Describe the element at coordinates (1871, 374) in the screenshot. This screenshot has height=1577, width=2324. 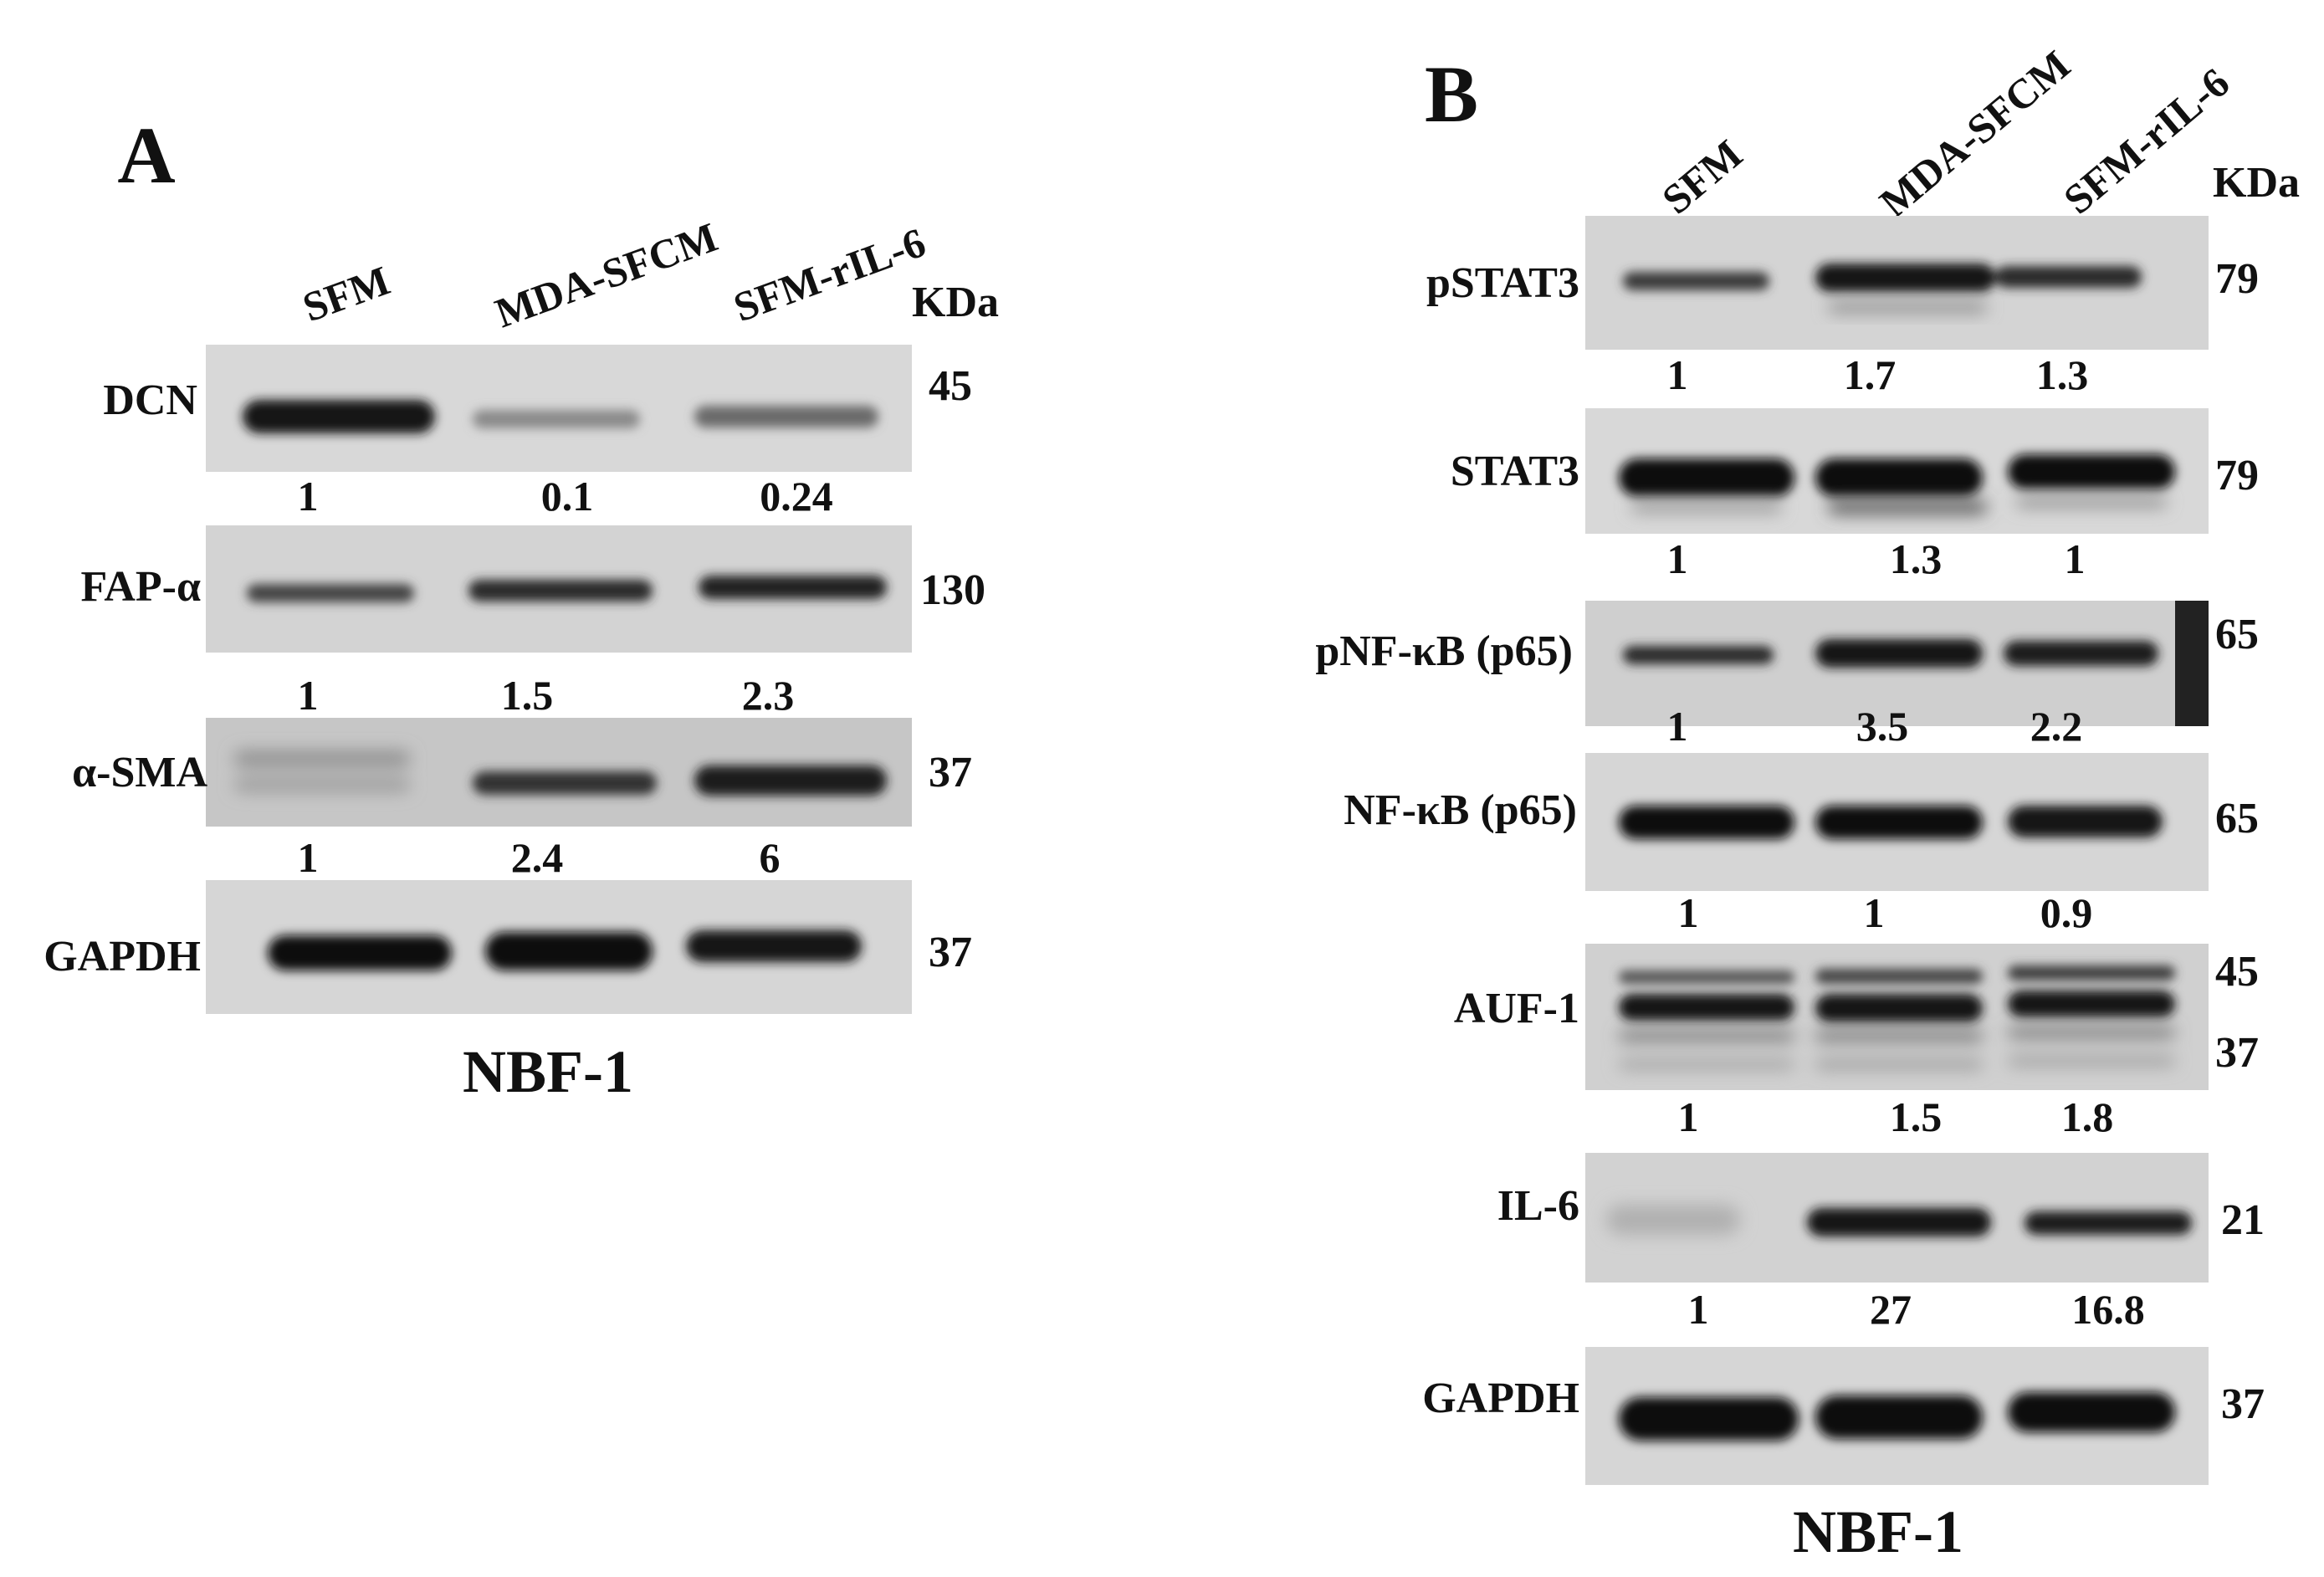
I see `quant-value: 1.7` at that location.